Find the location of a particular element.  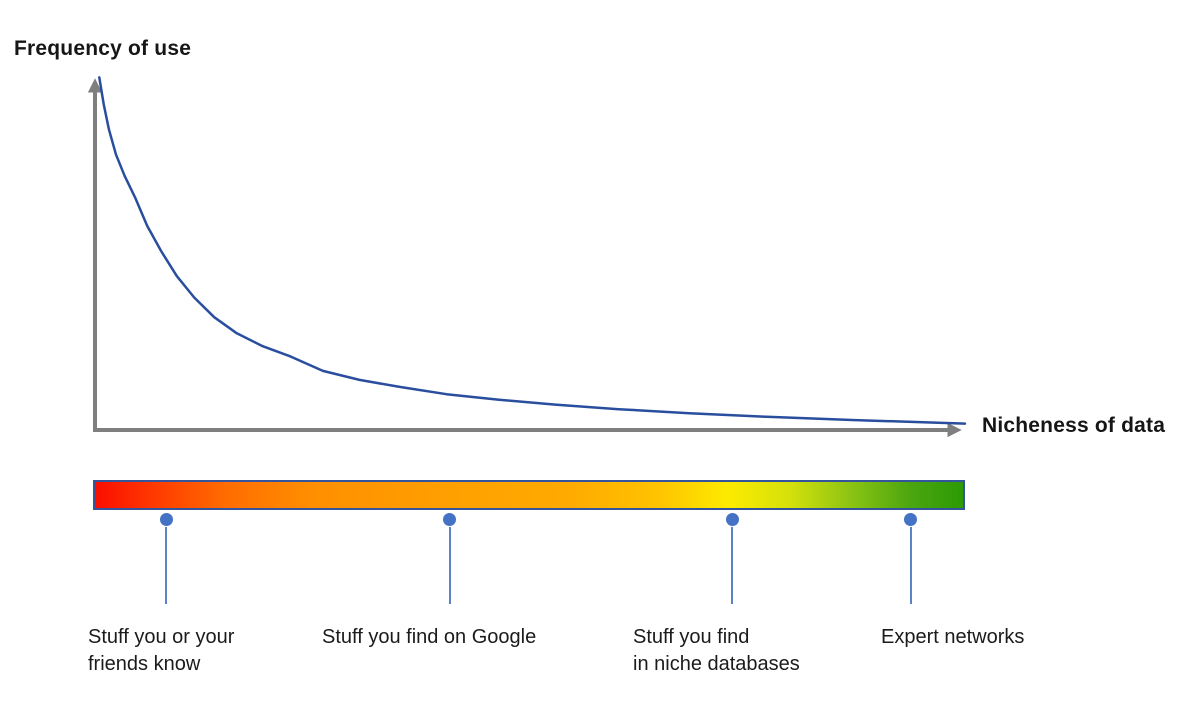

y-axis-label: Frequency of use is located at coordinates (103, 48).